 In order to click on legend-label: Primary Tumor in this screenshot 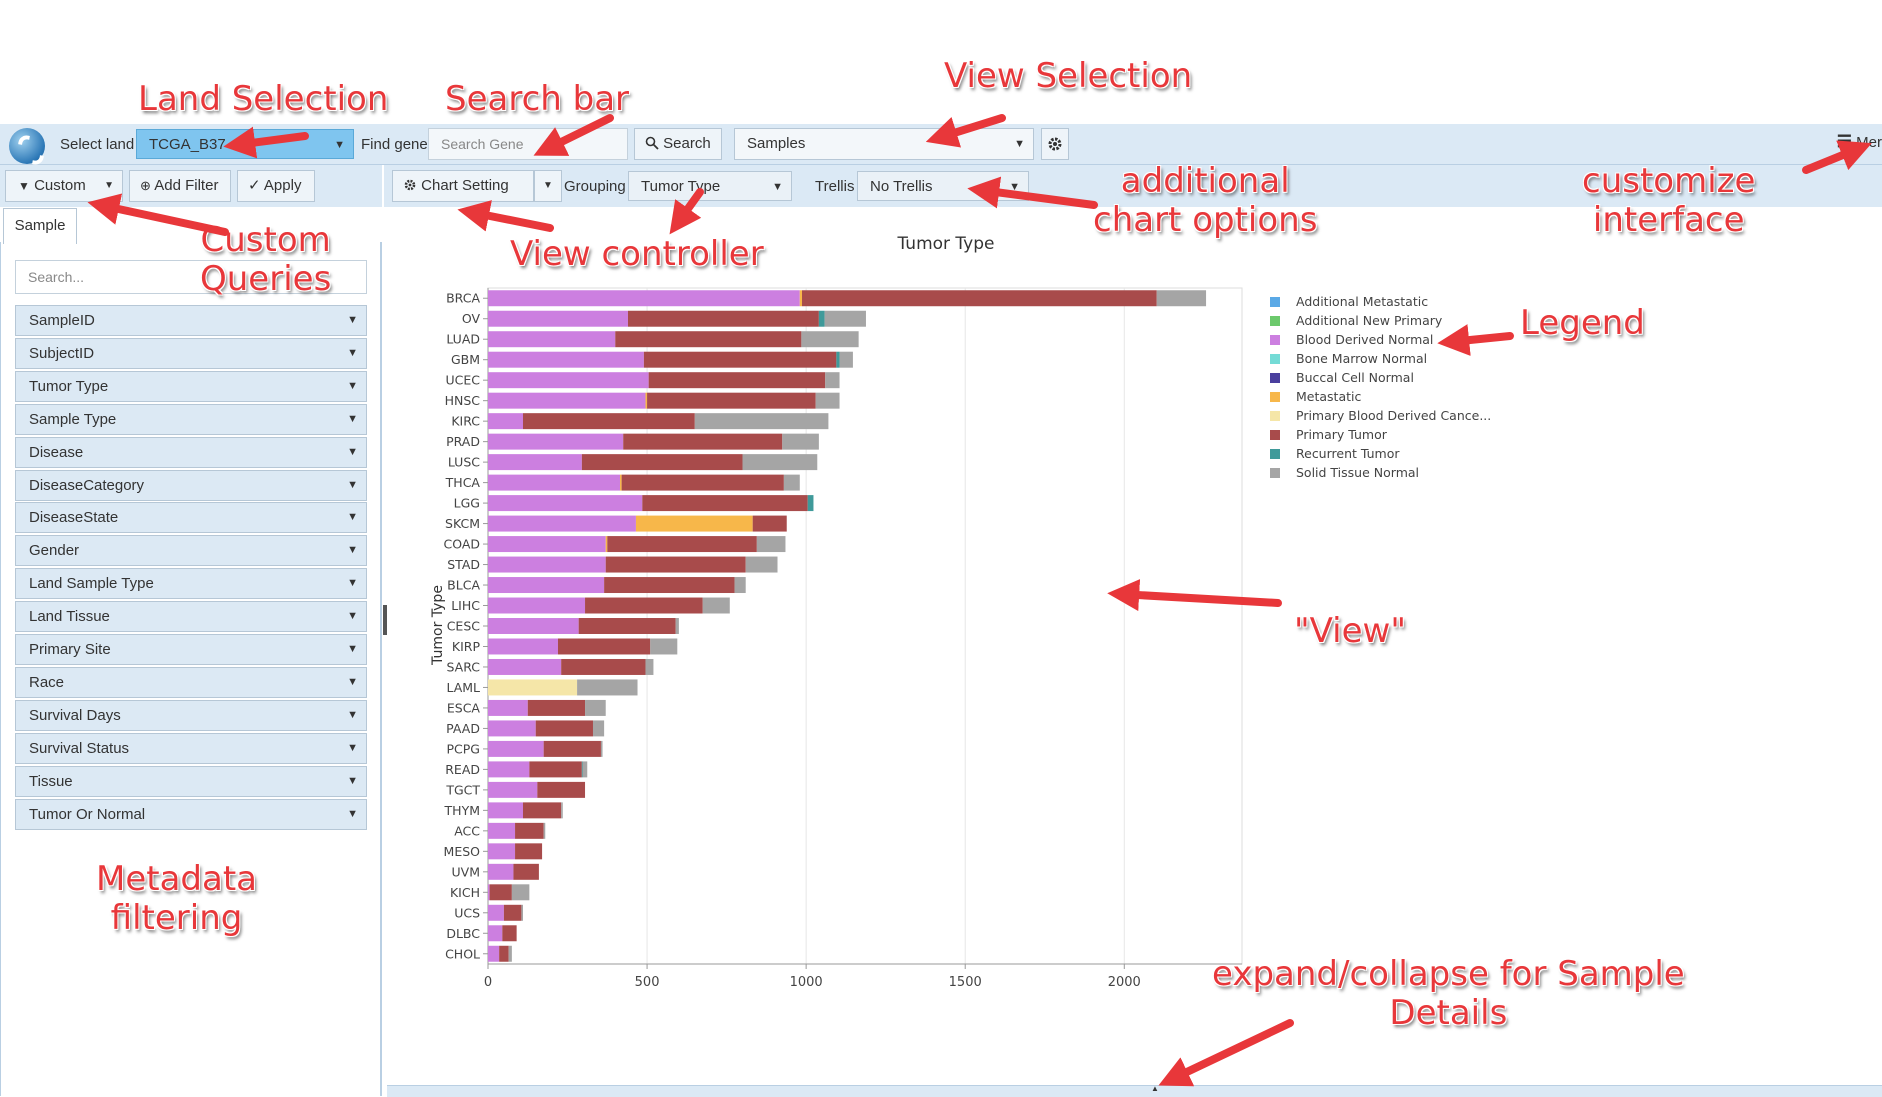, I will do `click(1342, 434)`.